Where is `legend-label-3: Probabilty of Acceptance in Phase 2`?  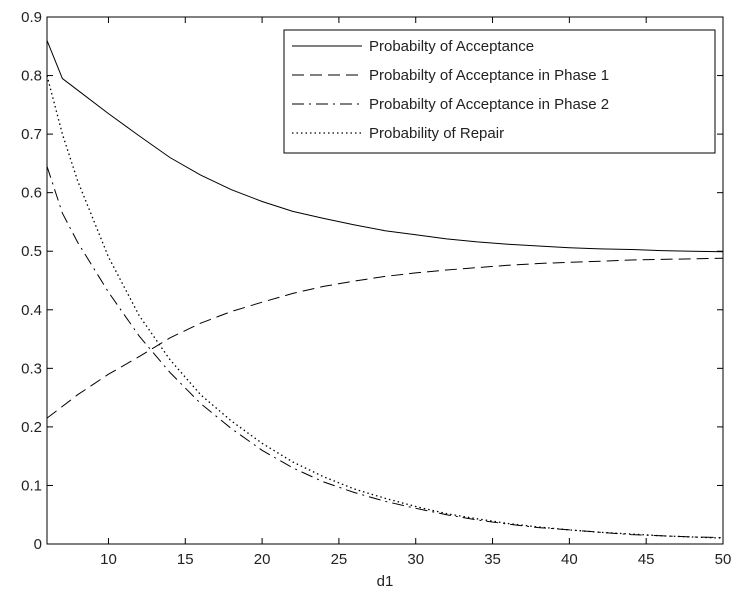 legend-label-3: Probabilty of Acceptance in Phase 2 is located at coordinates (489, 104).